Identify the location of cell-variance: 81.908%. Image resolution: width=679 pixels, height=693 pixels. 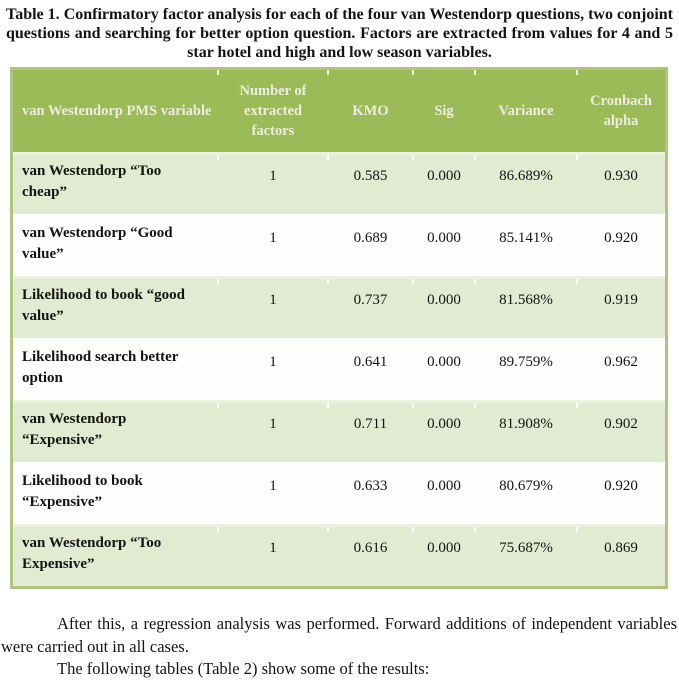
(525, 431).